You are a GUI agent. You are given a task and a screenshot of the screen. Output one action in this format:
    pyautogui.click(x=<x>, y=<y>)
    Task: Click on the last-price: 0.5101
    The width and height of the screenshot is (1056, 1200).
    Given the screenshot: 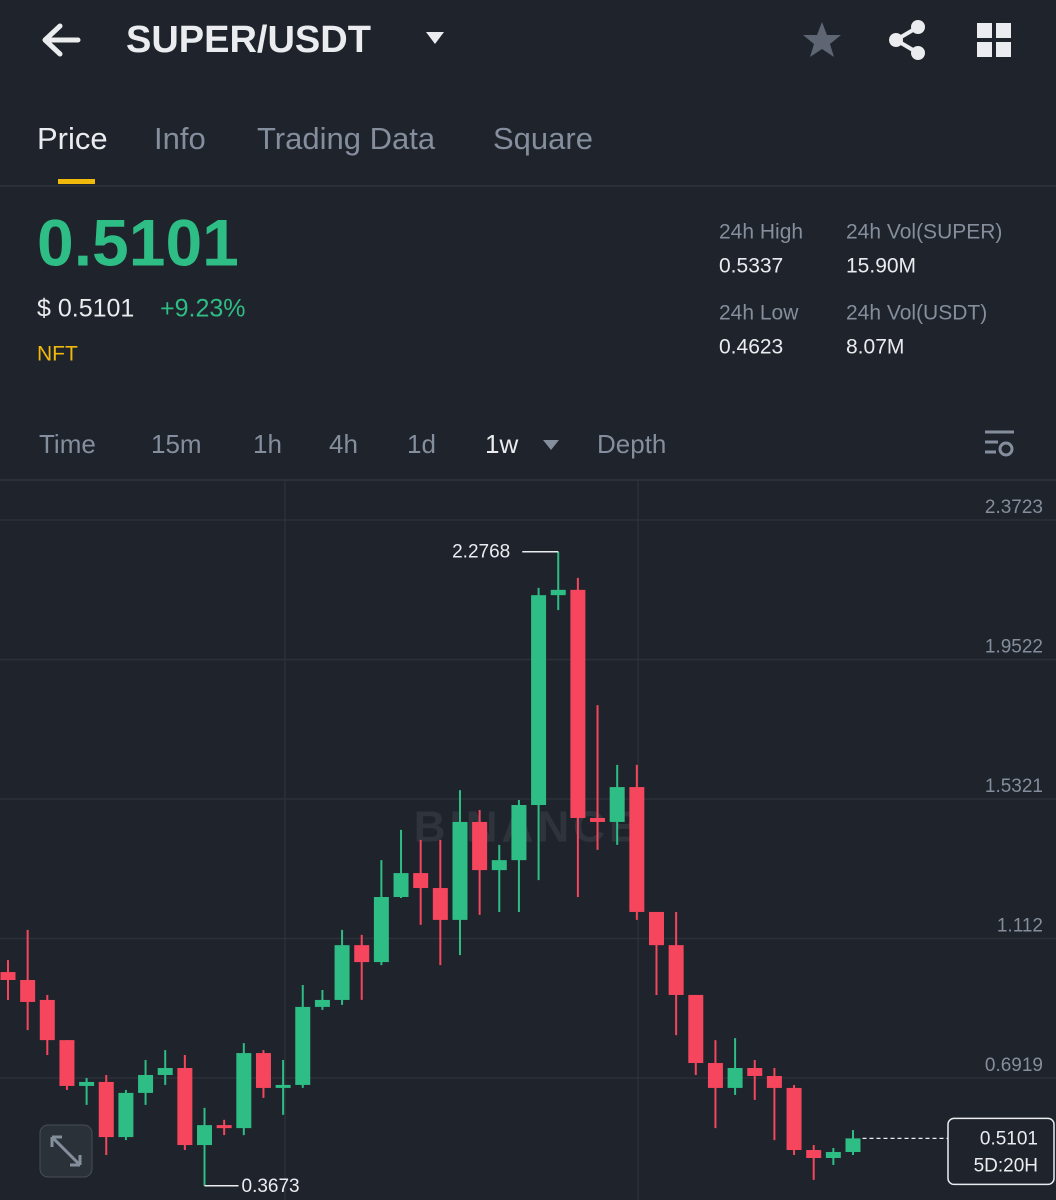 What is the action you would take?
    pyautogui.click(x=138, y=242)
    